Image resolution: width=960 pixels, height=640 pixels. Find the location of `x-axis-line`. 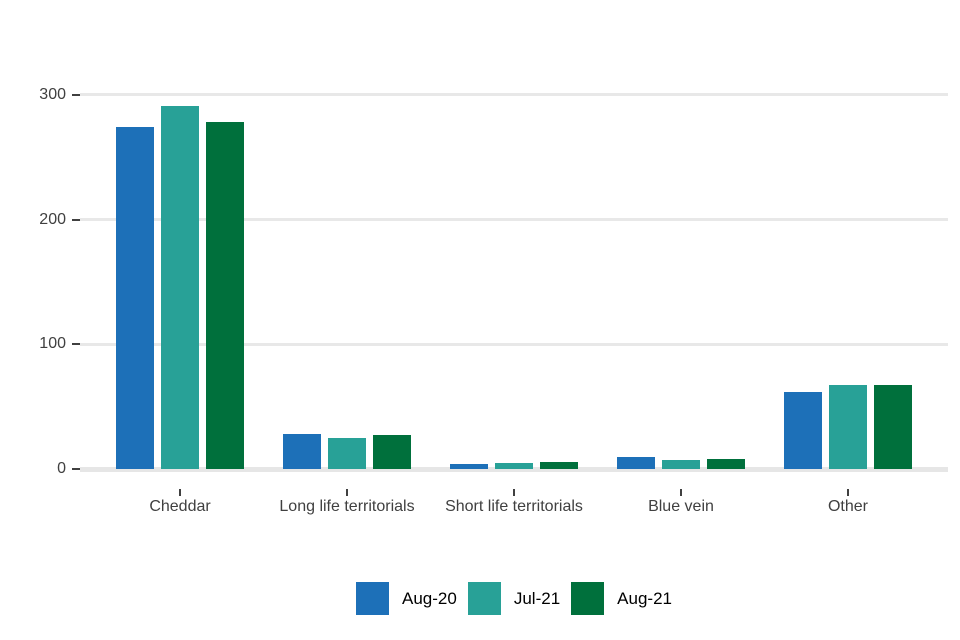

x-axis-line is located at coordinates (514, 469).